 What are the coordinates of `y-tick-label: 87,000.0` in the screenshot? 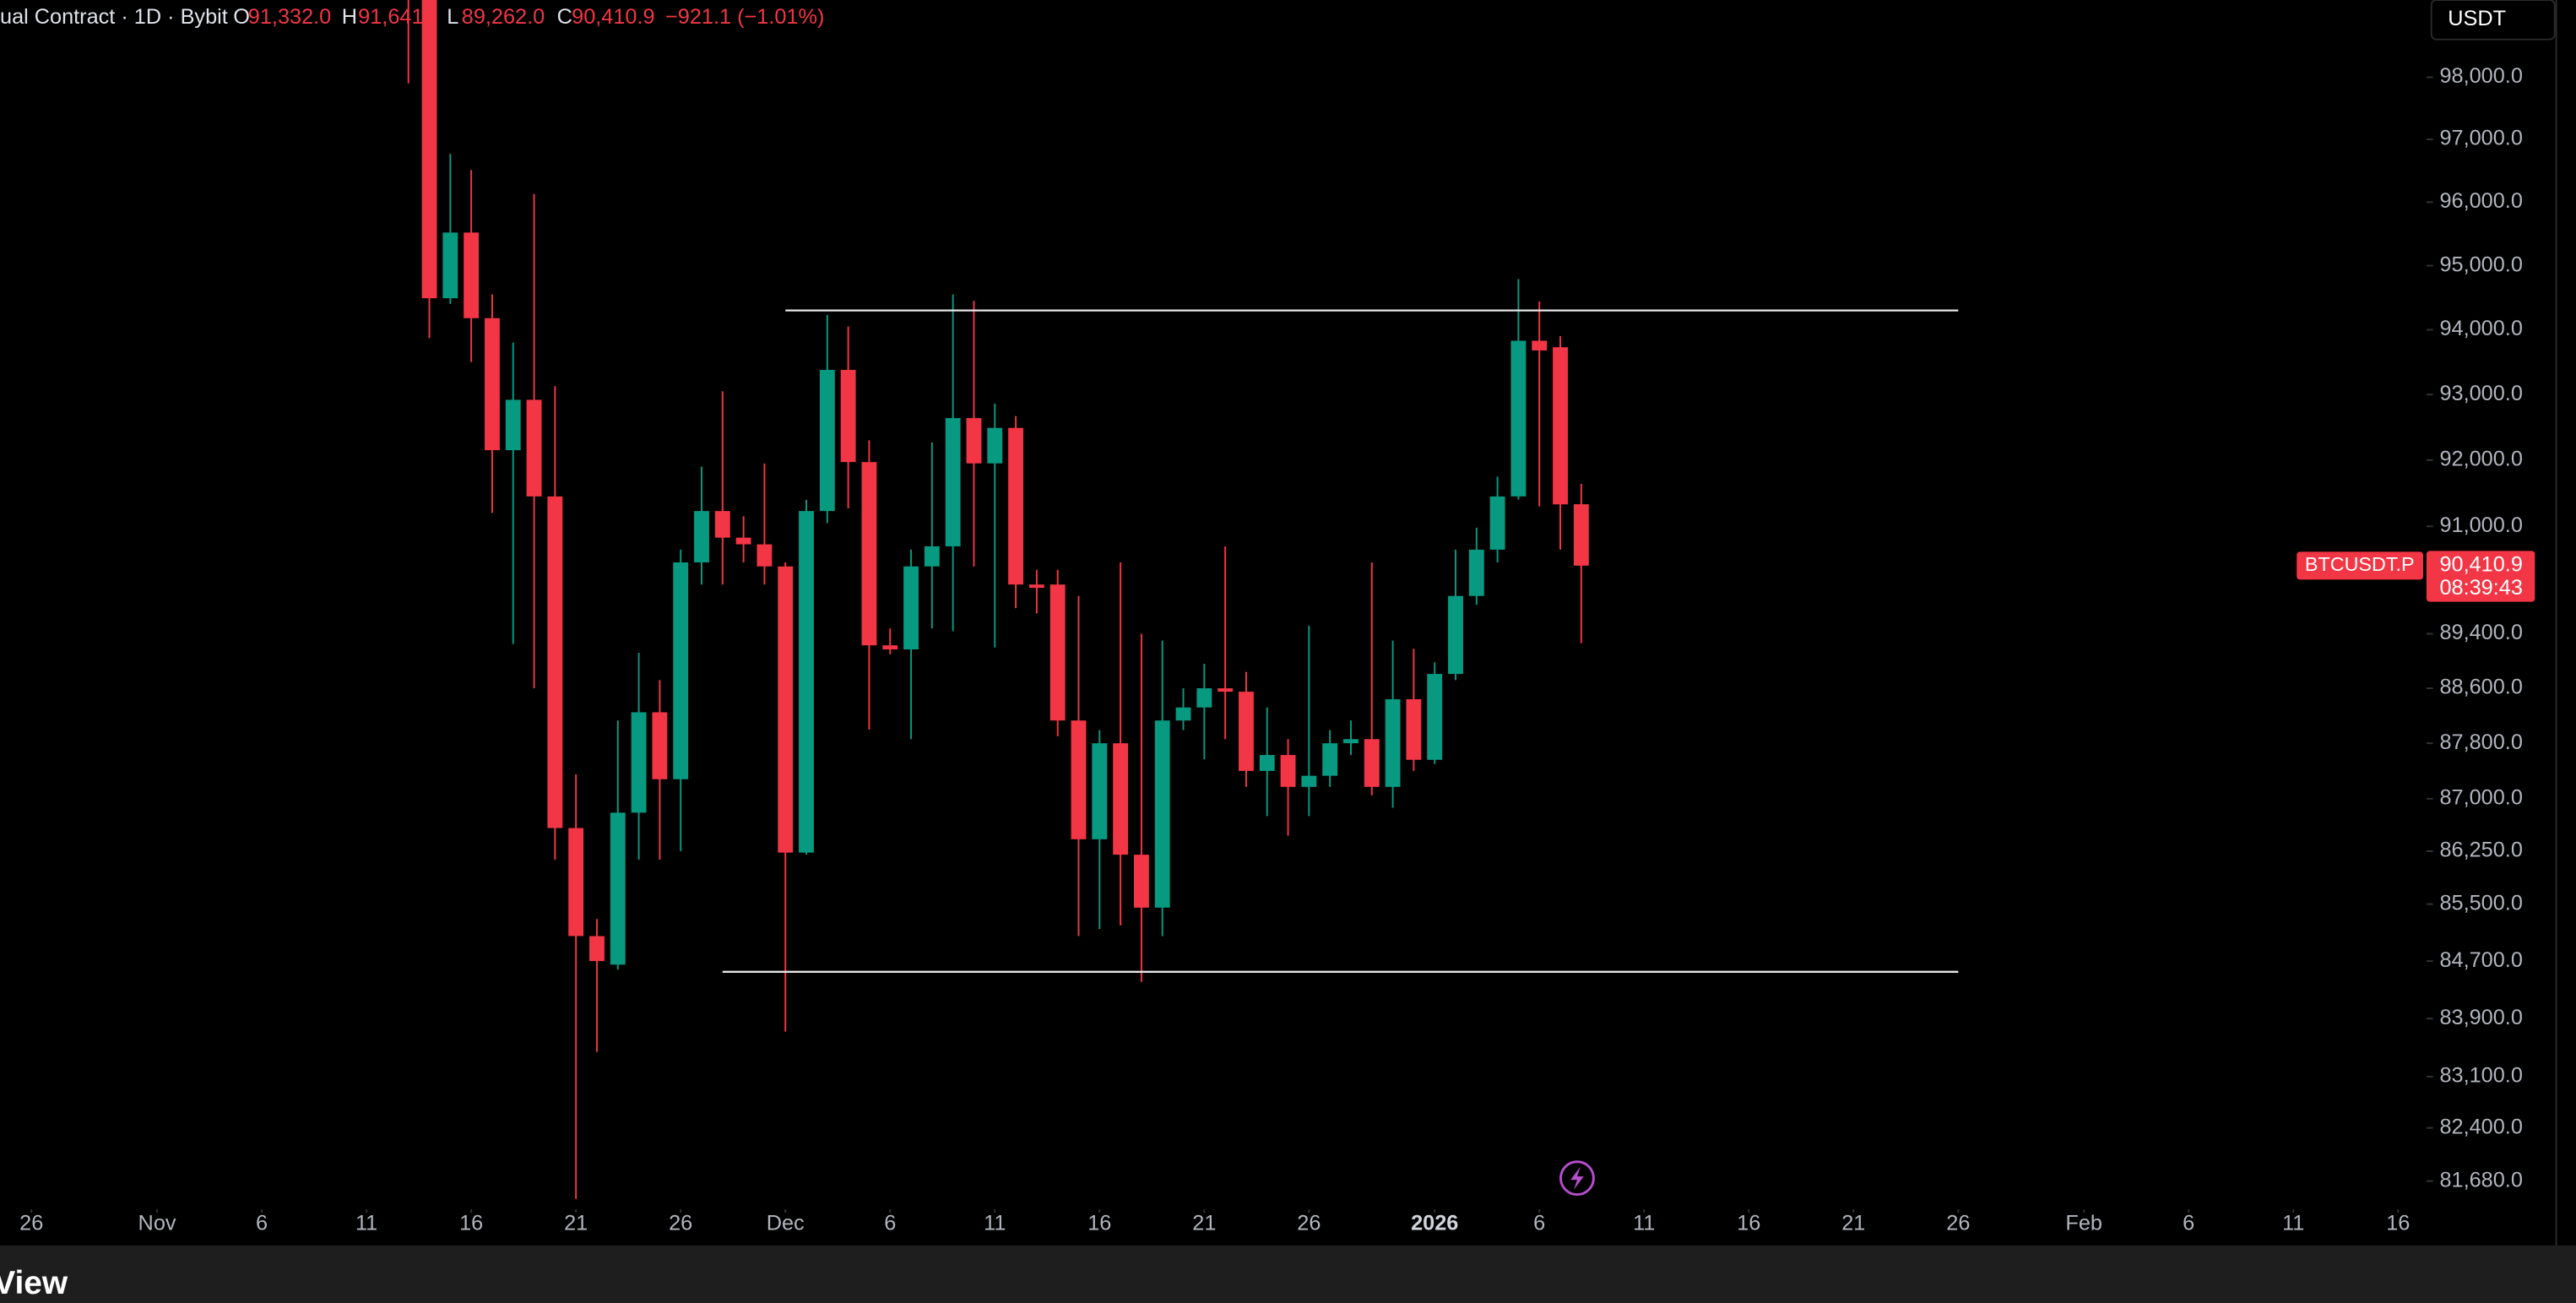 It's located at (2480, 798).